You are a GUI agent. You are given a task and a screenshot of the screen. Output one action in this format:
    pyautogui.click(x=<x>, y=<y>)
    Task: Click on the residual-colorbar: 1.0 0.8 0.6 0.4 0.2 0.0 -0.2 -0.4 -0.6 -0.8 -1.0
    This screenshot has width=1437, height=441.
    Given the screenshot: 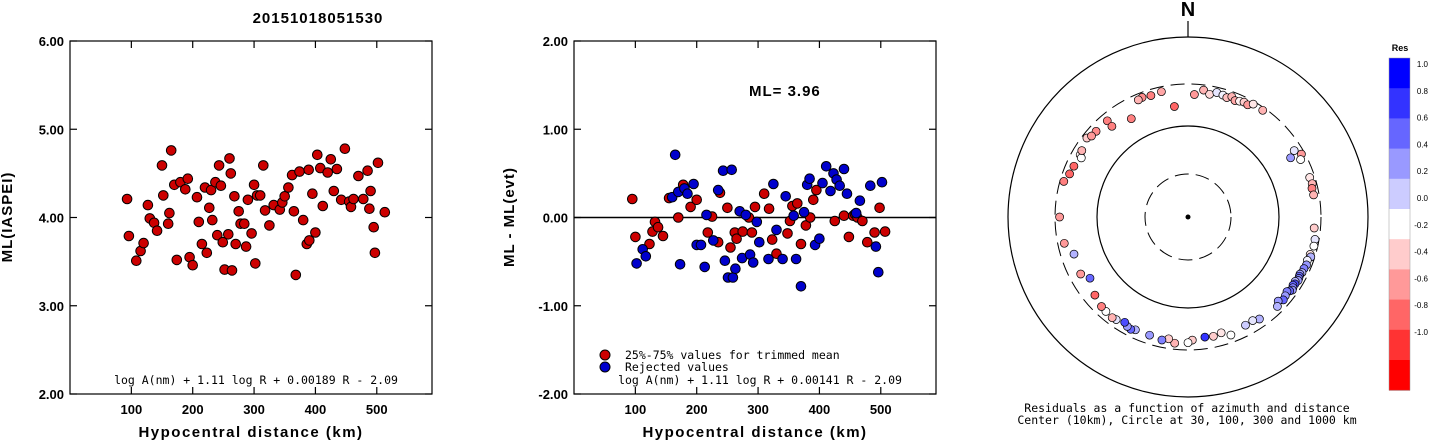 What is the action you would take?
    pyautogui.click(x=1408, y=224)
    